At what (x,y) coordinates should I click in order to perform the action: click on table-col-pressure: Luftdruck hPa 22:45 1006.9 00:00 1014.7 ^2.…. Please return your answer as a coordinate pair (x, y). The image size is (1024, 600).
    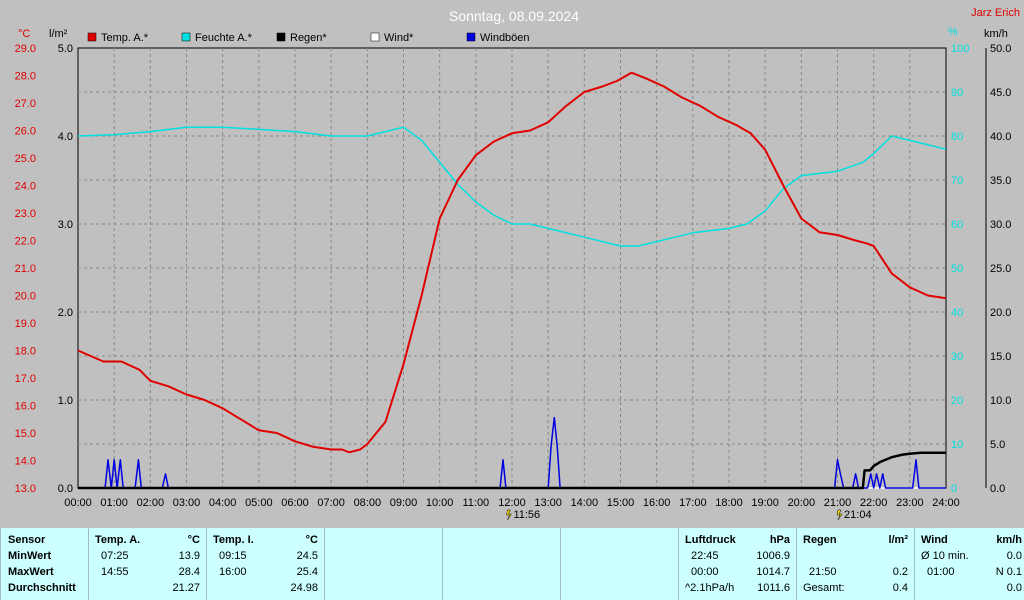
    Looking at the image, I should click on (737, 564).